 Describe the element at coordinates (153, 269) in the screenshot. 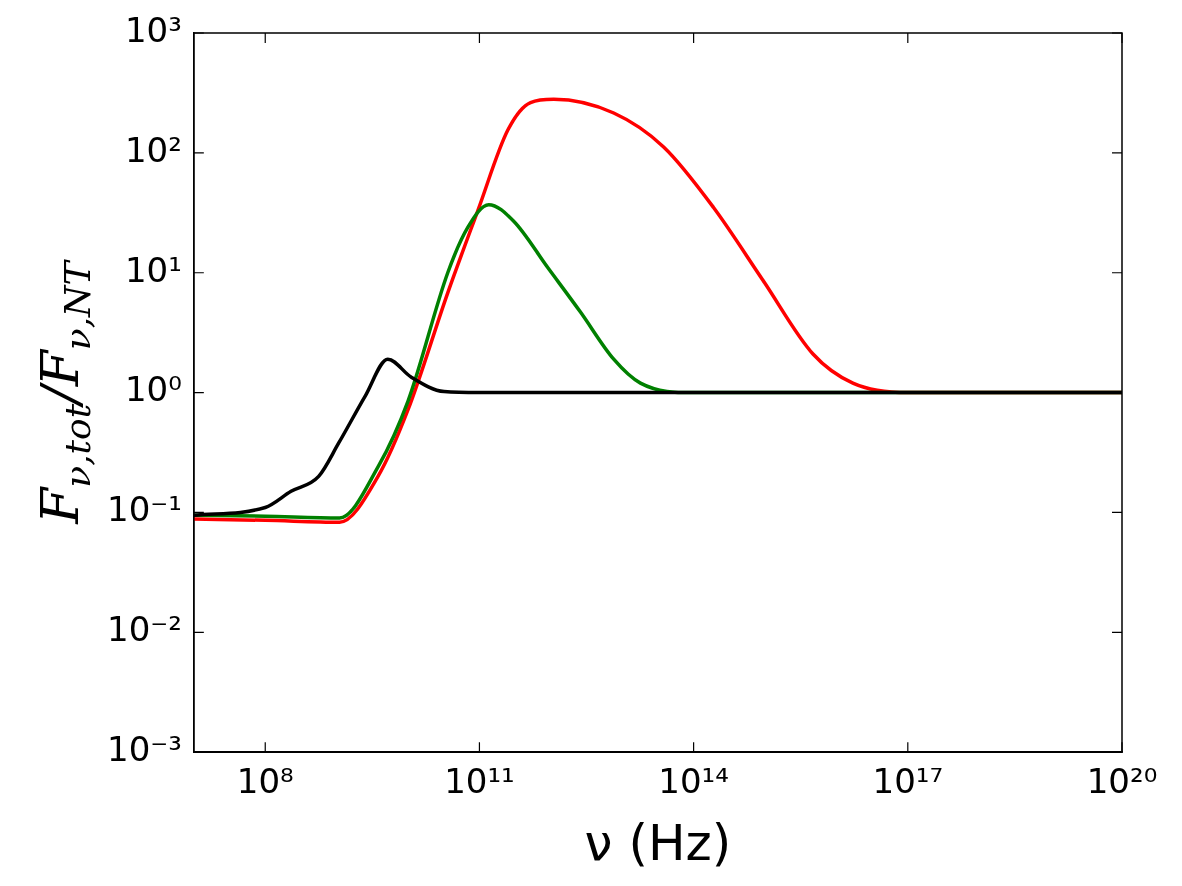

I see `y-tick-label: 10¹` at that location.